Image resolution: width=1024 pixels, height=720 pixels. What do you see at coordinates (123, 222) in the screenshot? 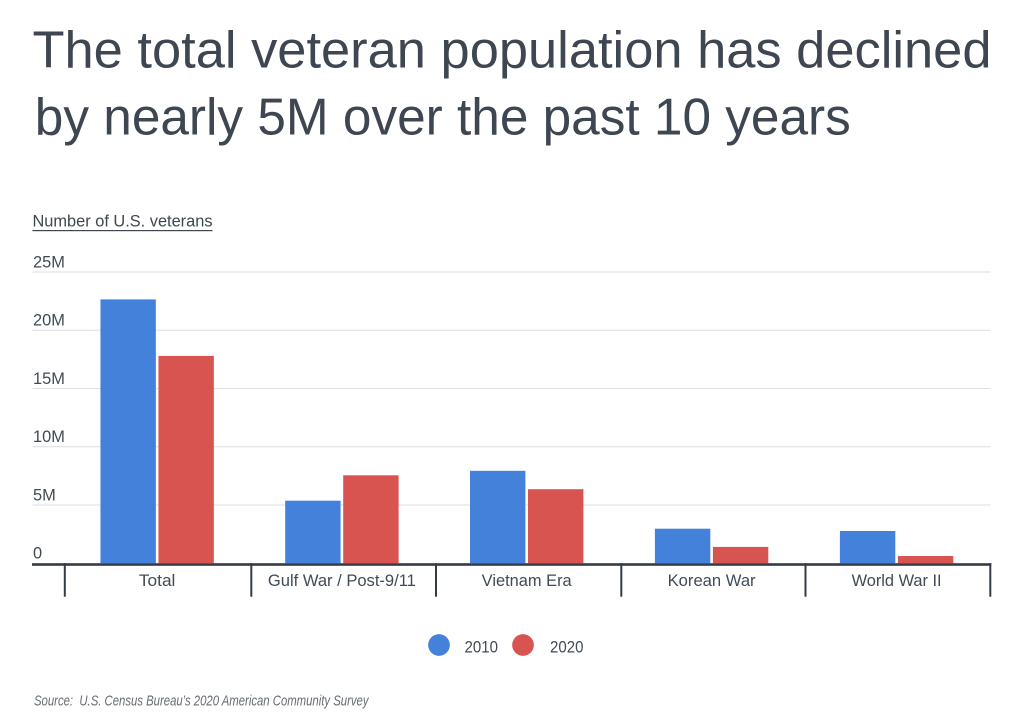
I see `svg-text: Number of U.S. veterans` at bounding box center [123, 222].